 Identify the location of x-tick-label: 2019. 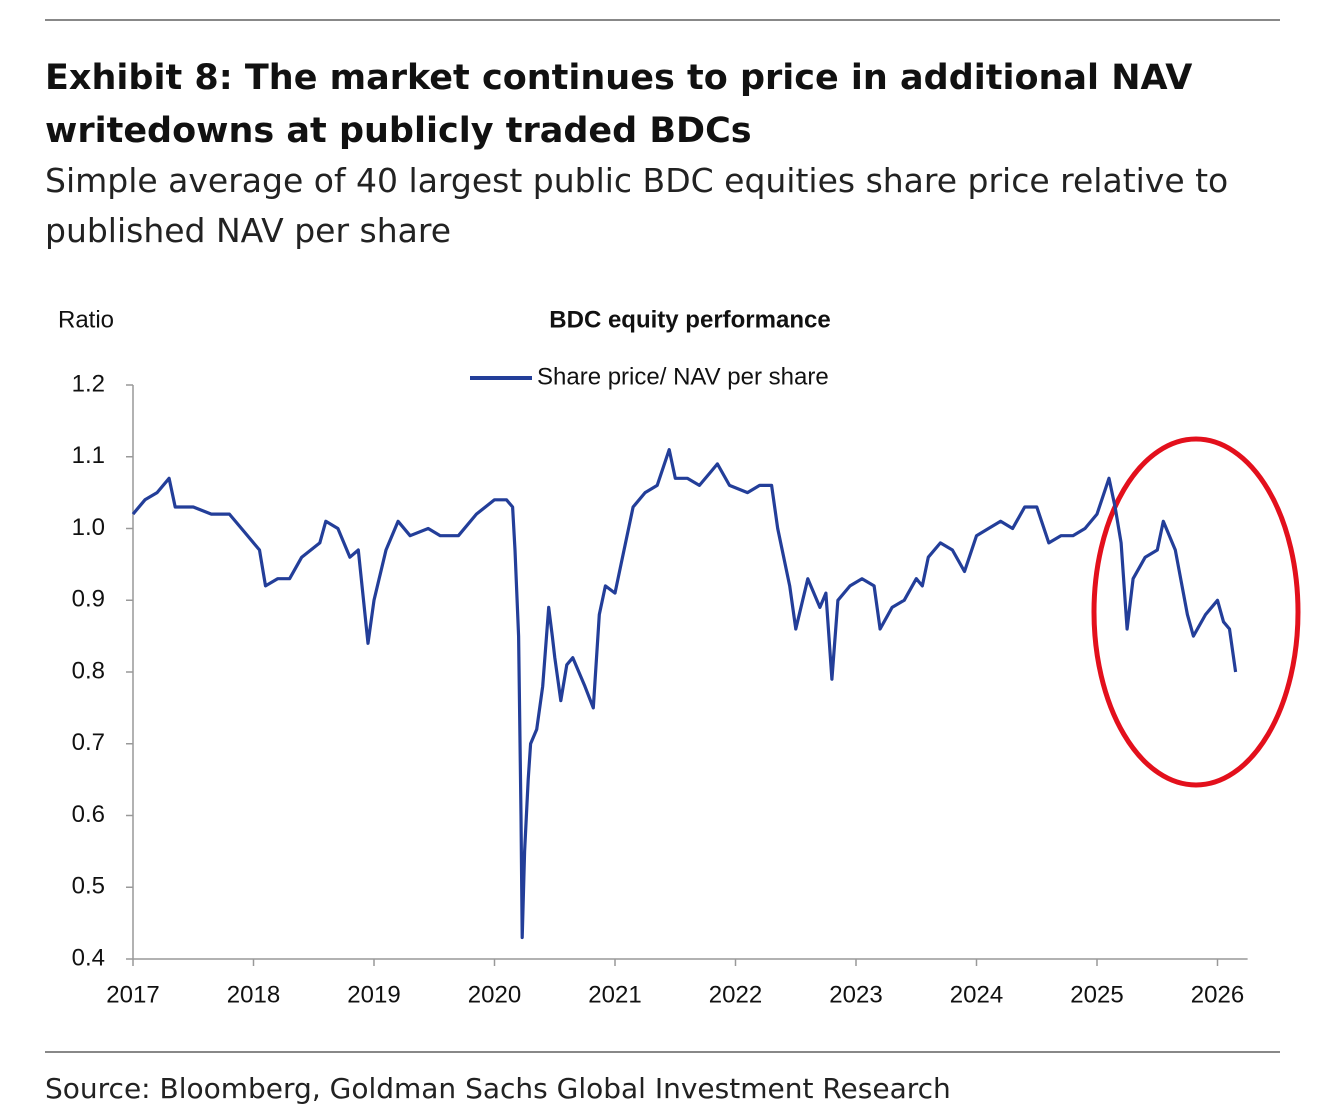
(373, 994).